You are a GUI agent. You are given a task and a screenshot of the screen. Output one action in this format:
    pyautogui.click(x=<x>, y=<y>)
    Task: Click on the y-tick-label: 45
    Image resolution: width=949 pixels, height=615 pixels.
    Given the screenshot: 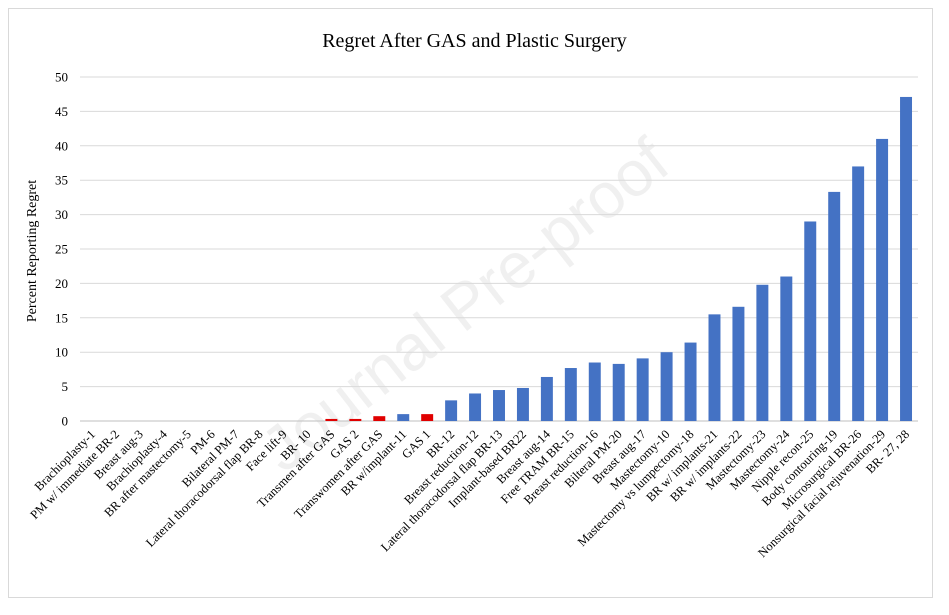 What is the action you would take?
    pyautogui.click(x=61, y=111)
    